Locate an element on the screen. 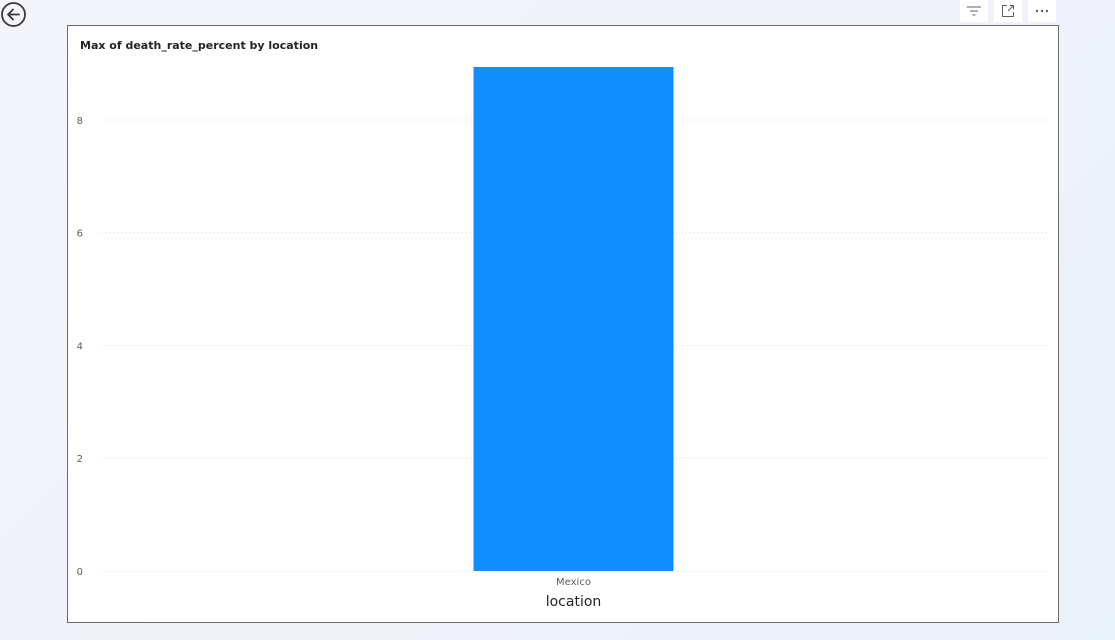  x-tick-label: Mexico is located at coordinates (573, 582).